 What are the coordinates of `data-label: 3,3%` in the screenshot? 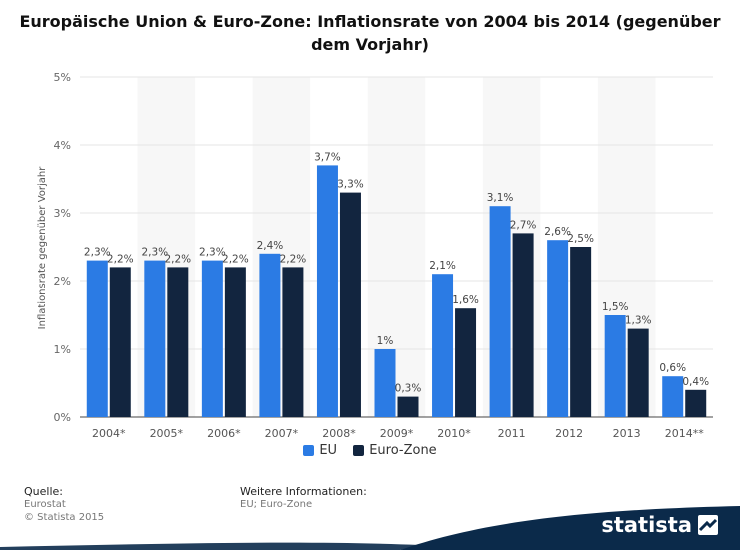 It's located at (350, 185).